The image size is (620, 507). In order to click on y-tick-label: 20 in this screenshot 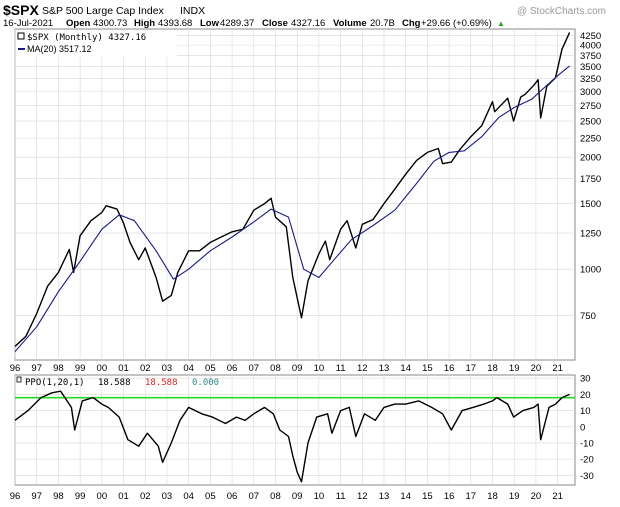, I will do `click(585, 395)`.